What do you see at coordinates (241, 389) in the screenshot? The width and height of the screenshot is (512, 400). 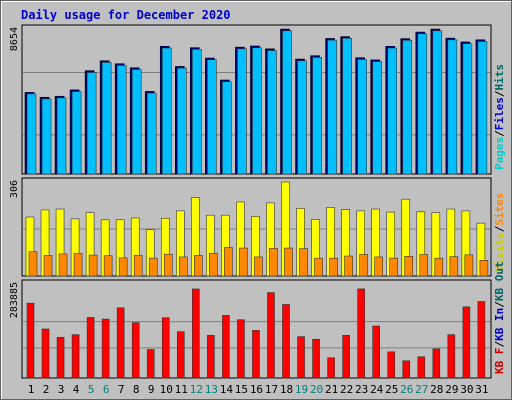 I see `x-tick-label-15: 15` at bounding box center [241, 389].